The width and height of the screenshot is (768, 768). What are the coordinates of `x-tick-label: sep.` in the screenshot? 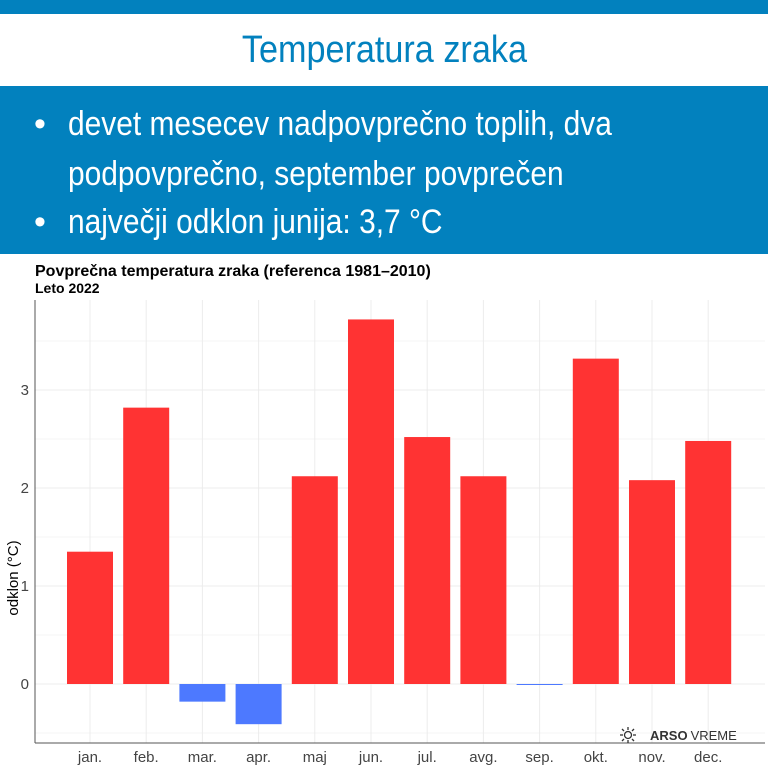 It's located at (539, 757).